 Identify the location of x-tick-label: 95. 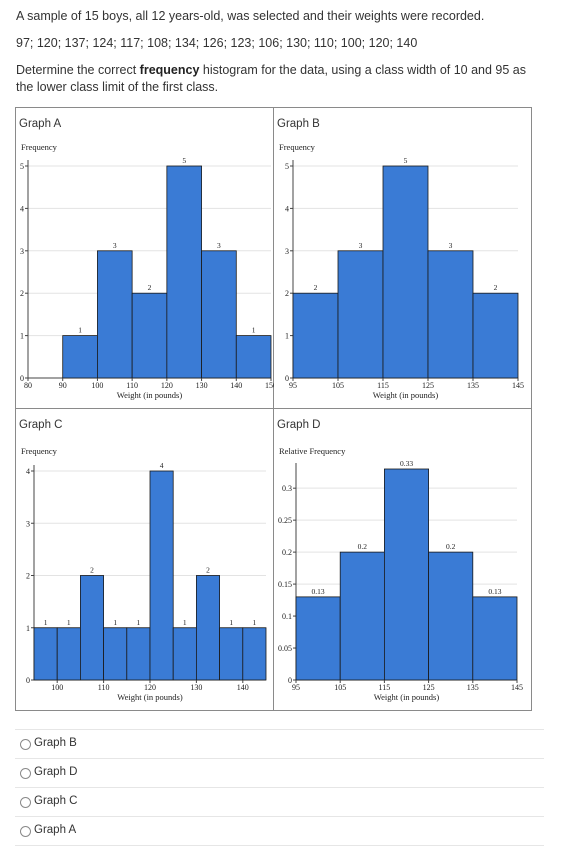
(296, 687).